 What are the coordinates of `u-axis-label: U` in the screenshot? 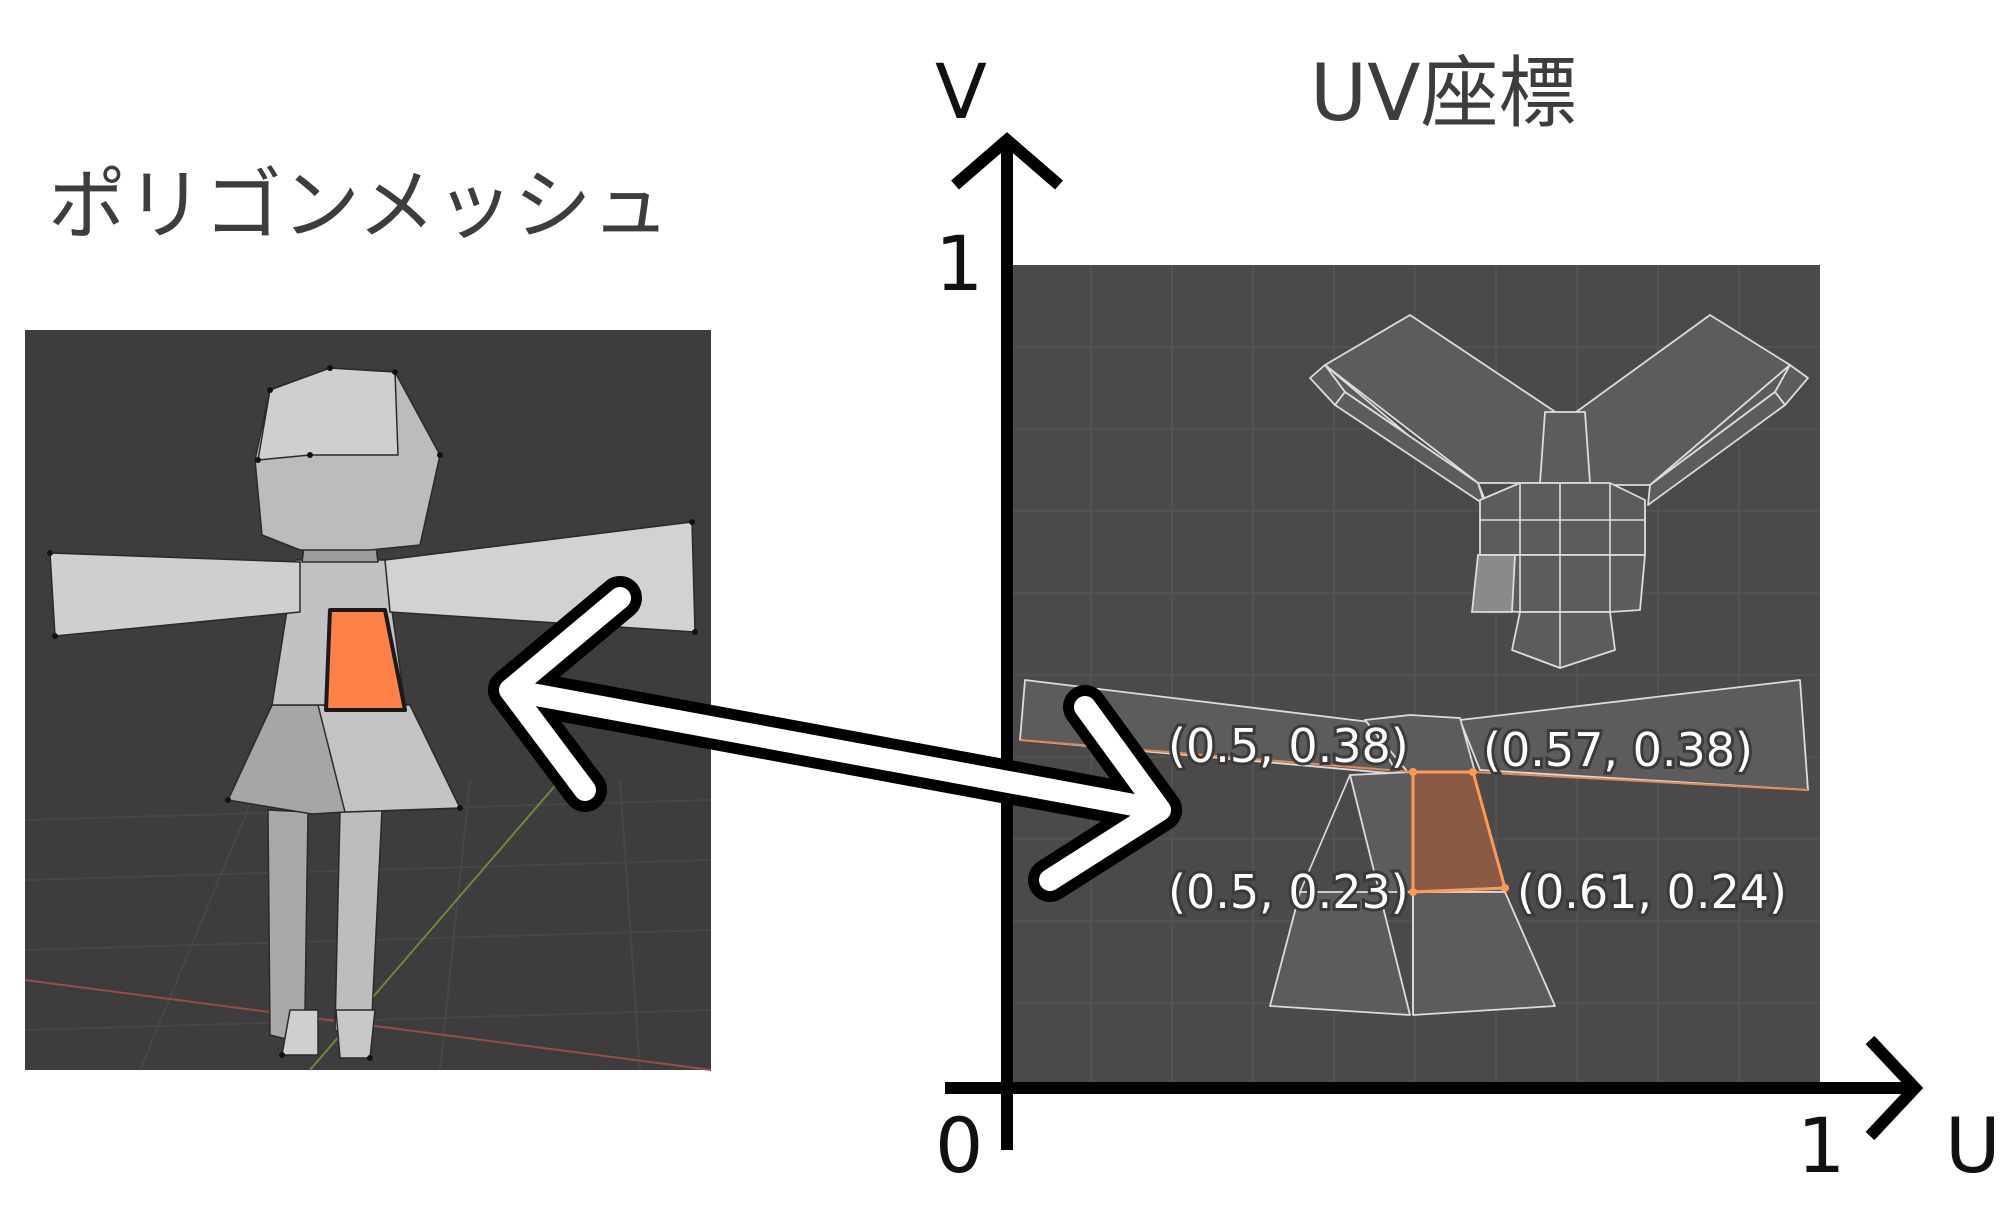 It's located at (1972, 1145).